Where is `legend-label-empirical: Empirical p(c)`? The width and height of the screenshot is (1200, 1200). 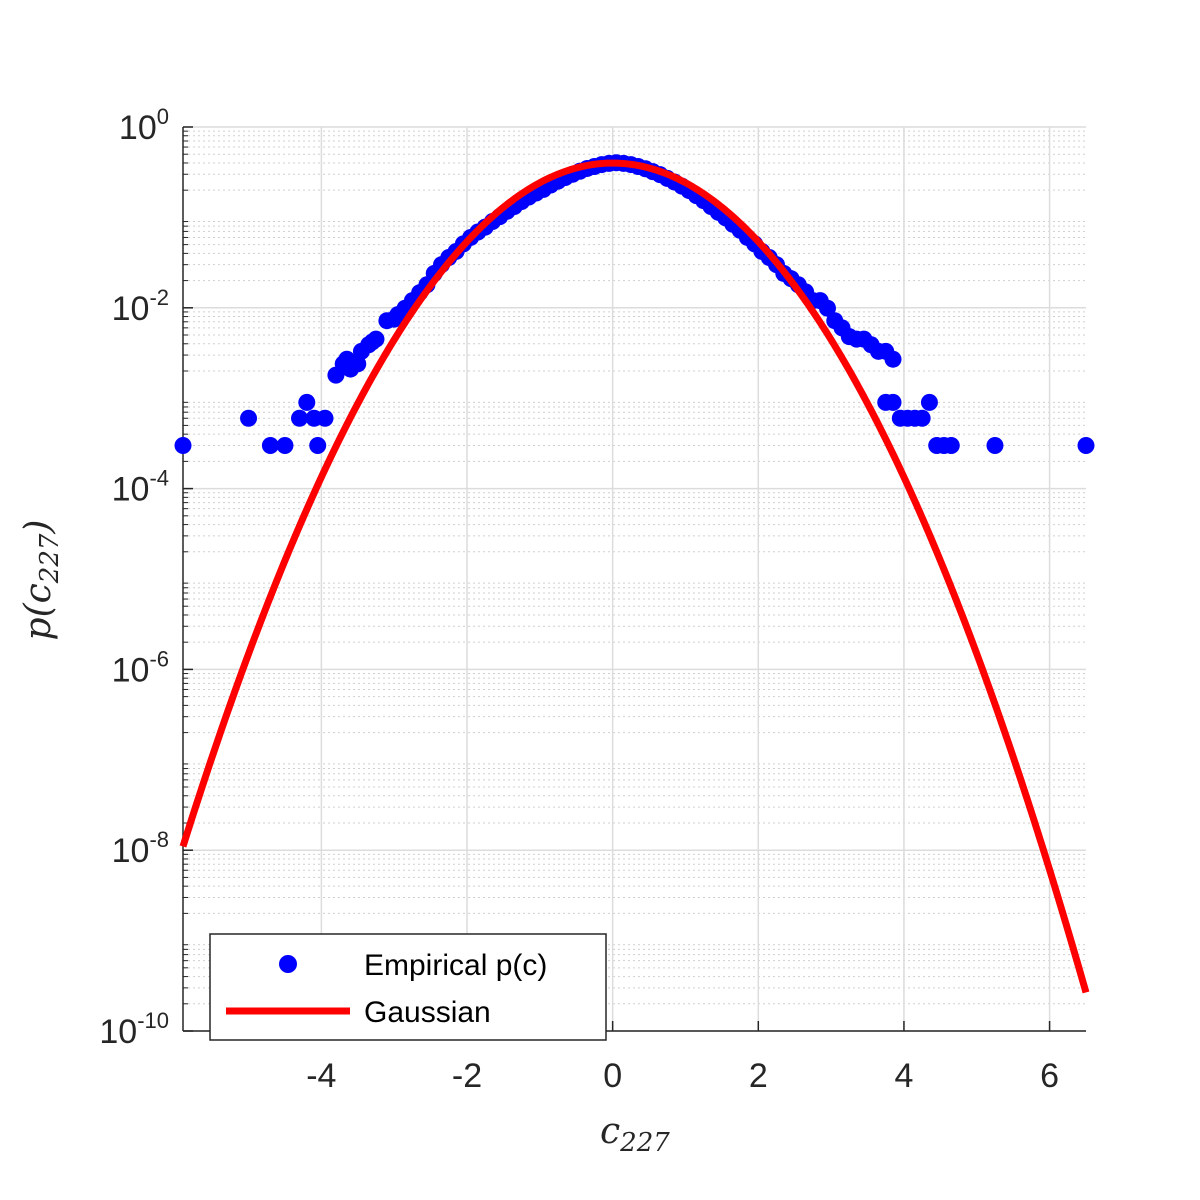
legend-label-empirical: Empirical p(c) is located at coordinates (455, 965).